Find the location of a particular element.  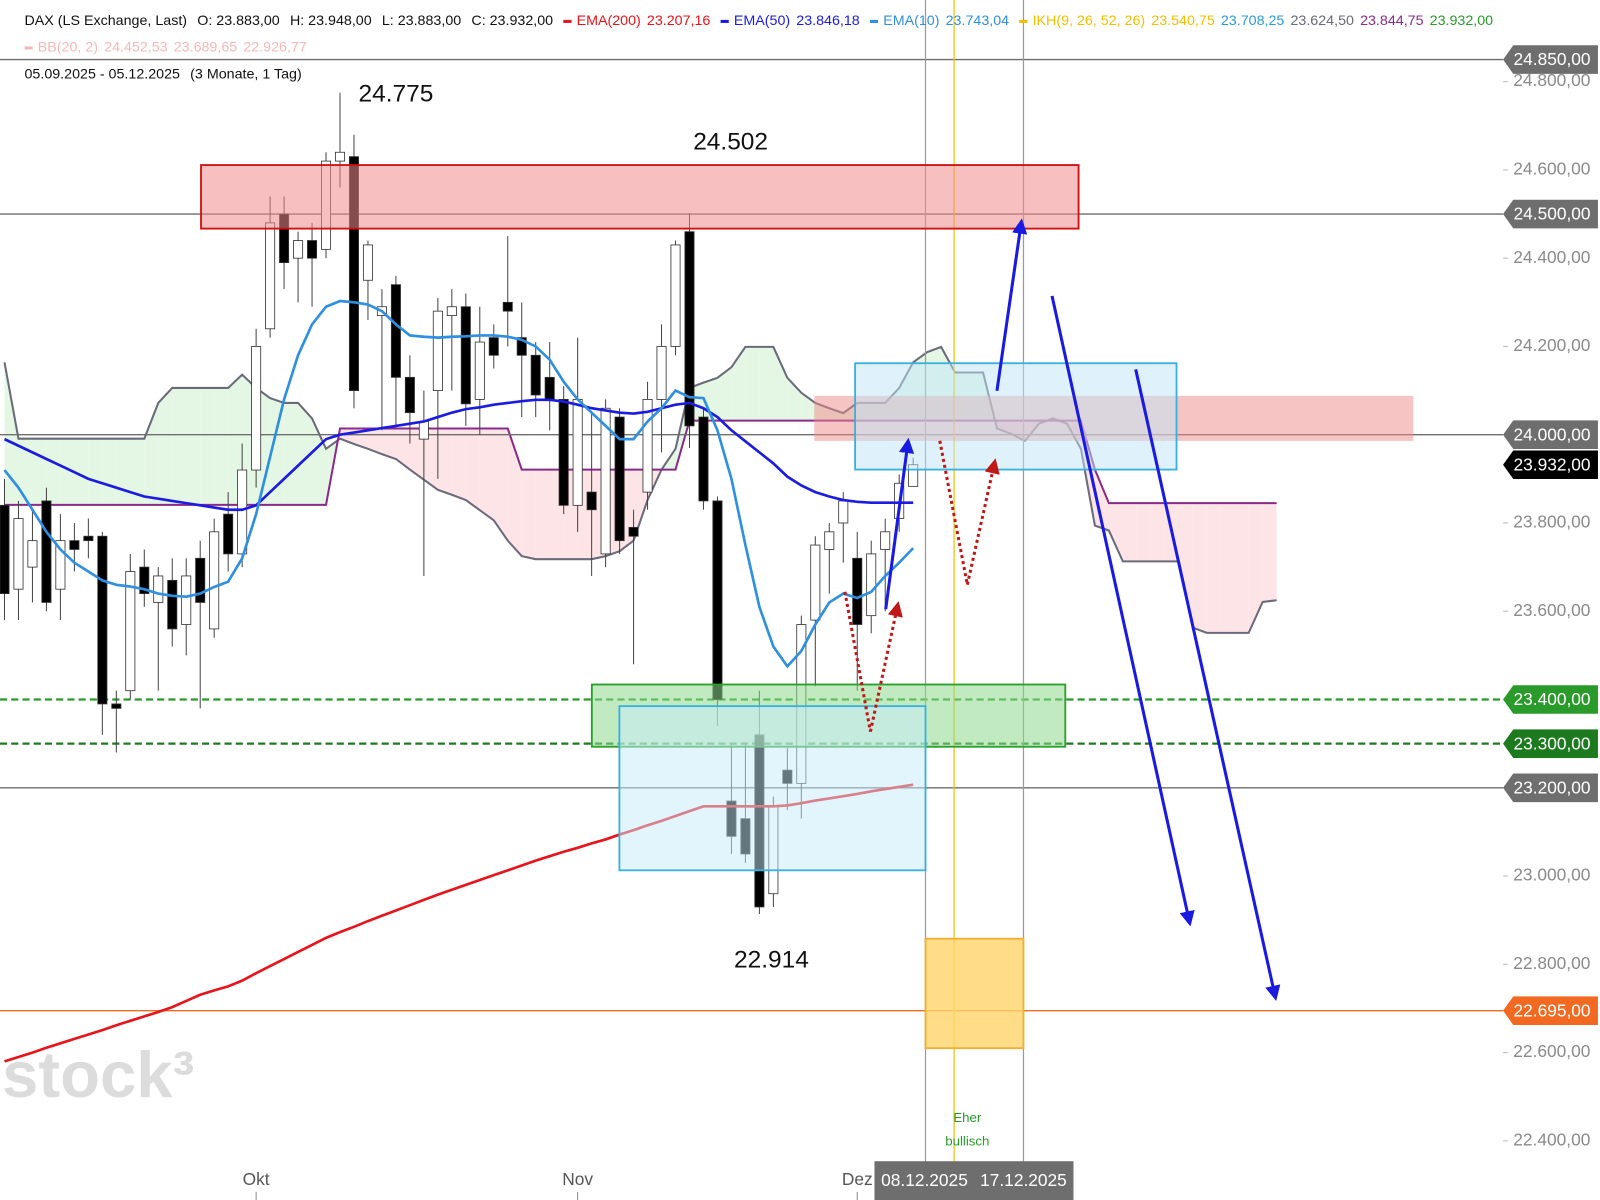

y-tick-label: 24.400,00 is located at coordinates (1551, 257).